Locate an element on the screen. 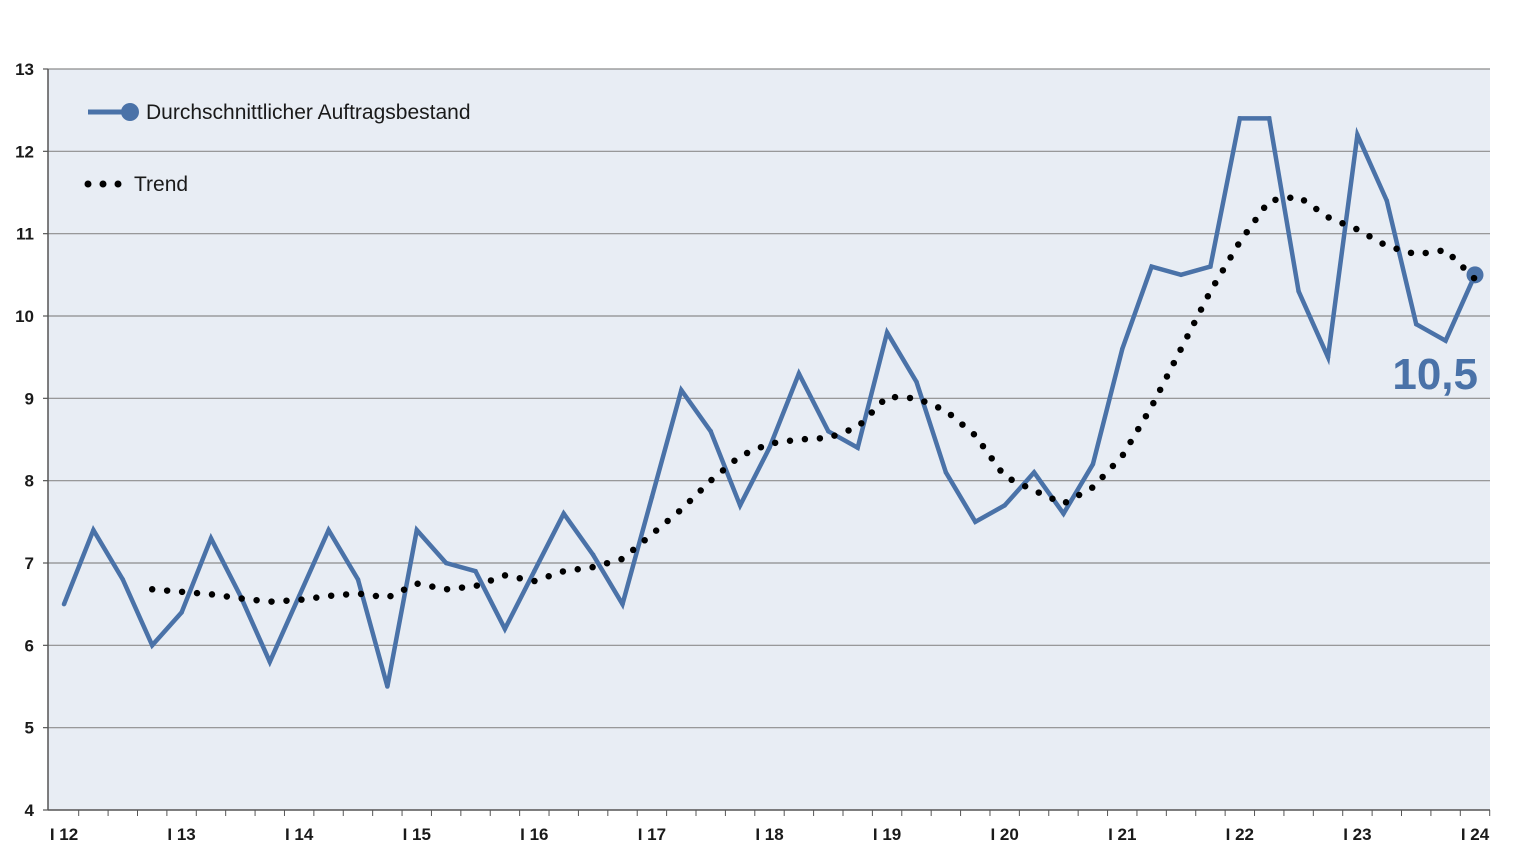 Image resolution: width=1520 pixels, height=846 pixels. x-tick-label: I 23 is located at coordinates (1357, 834).